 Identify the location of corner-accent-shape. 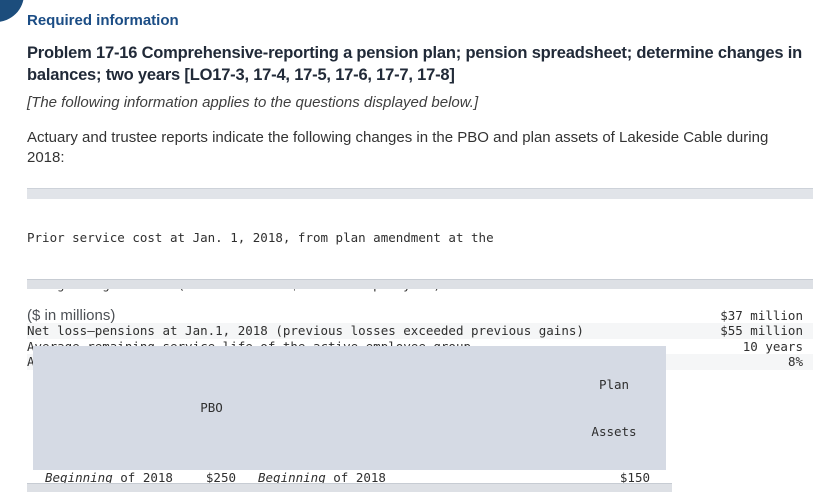
(12, 11).